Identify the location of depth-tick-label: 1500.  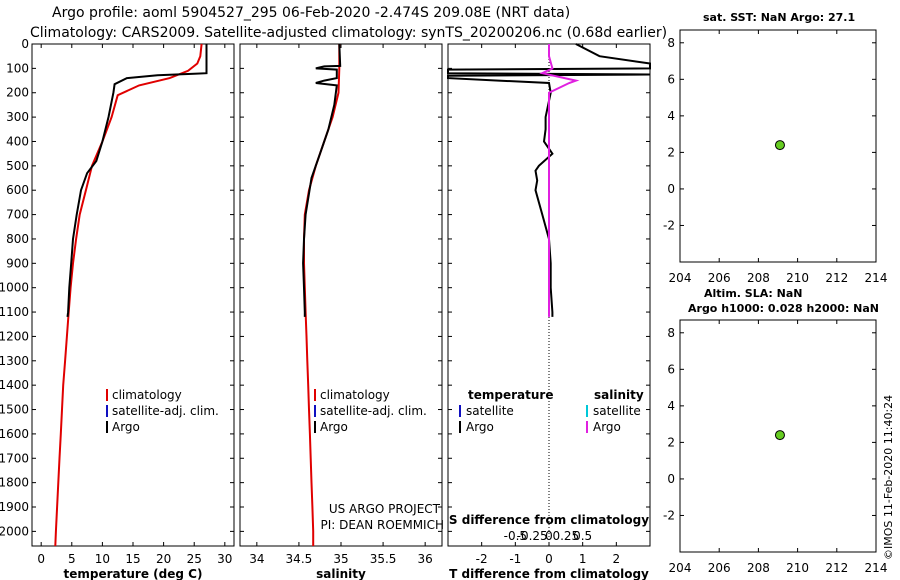
(14, 410).